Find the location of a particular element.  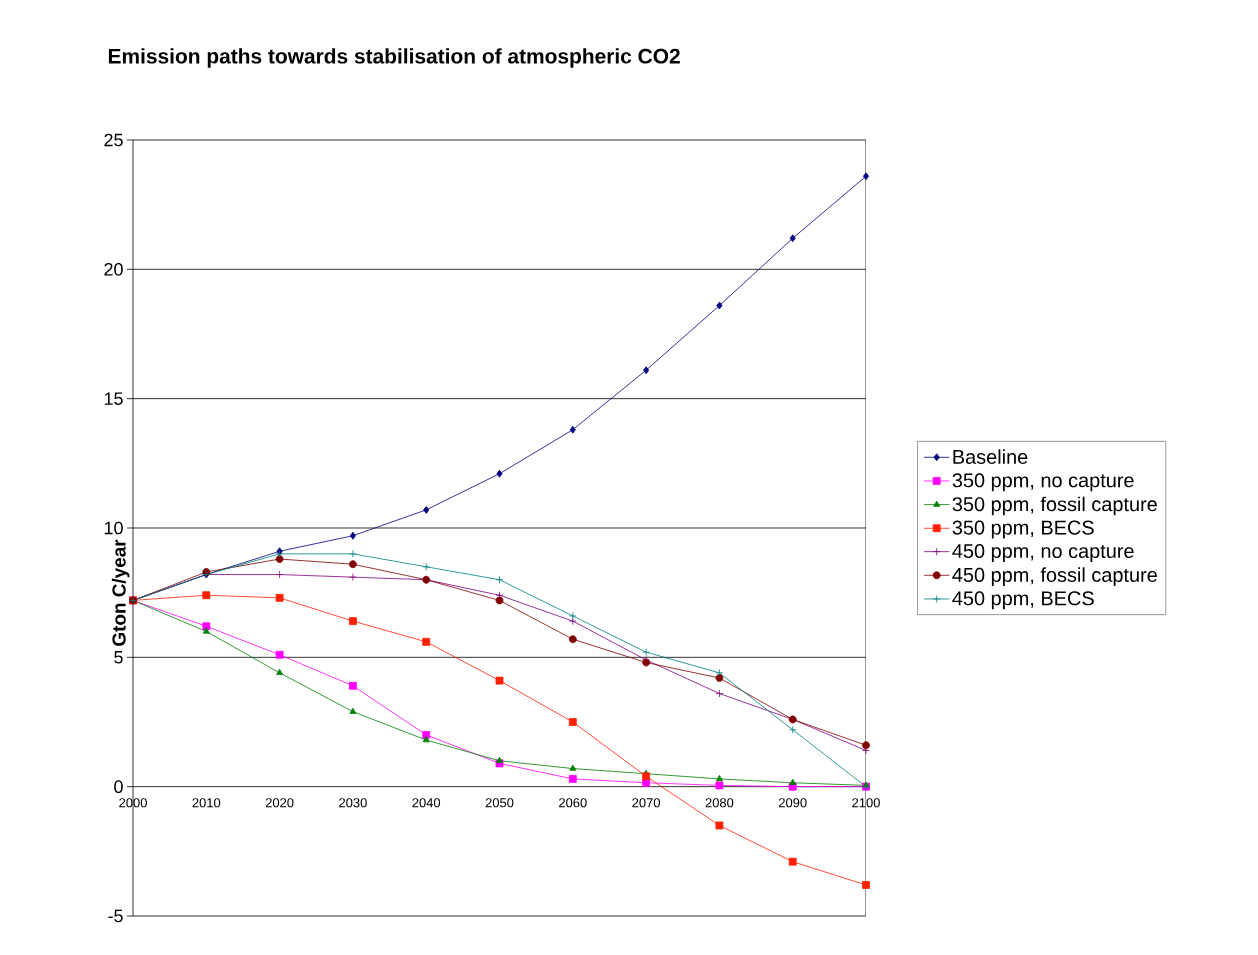

y-tick-label: 10 is located at coordinates (113, 528).